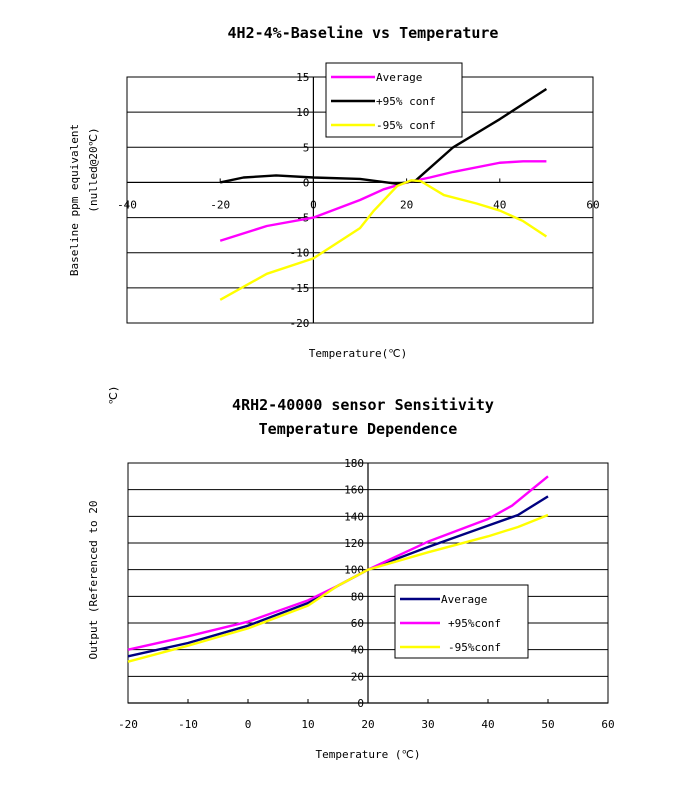 The height and width of the screenshot is (790, 700). Describe the element at coordinates (358, 429) in the screenshot. I see `chart-subtitle: Temperature Dependence` at that location.